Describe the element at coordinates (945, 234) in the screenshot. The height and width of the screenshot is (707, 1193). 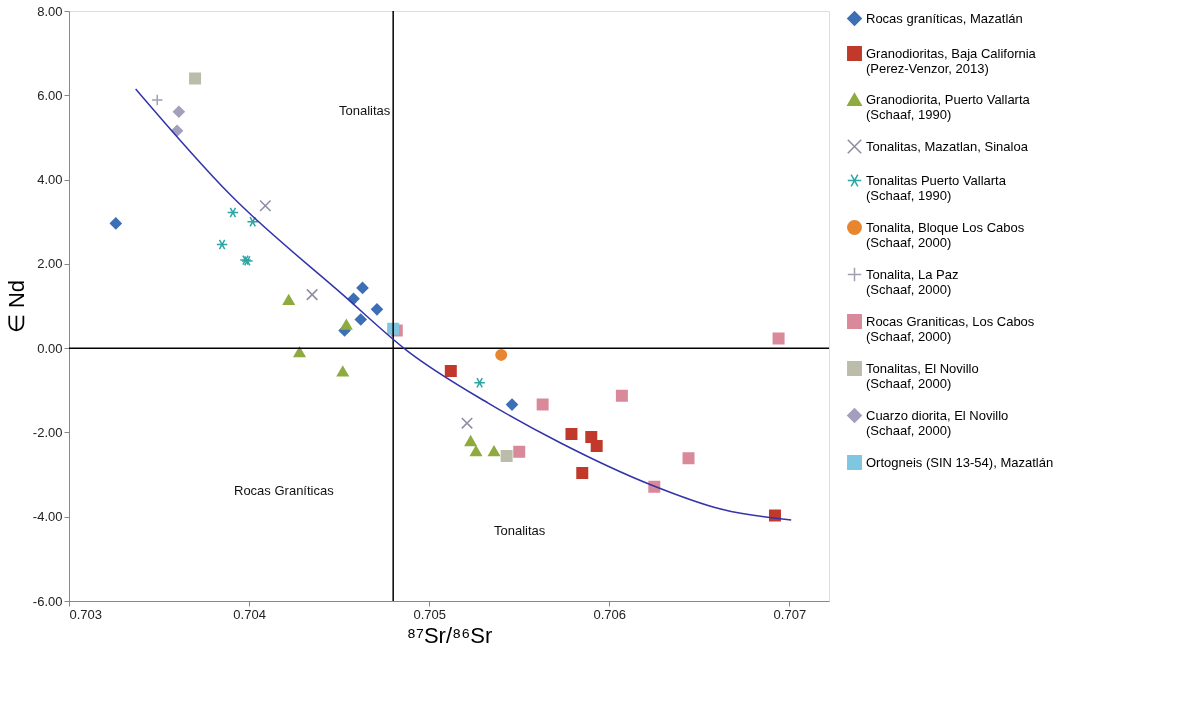
I see `legend-label: Tonalita, Bloque Los Cabos (Schaaf, 2000)` at that location.